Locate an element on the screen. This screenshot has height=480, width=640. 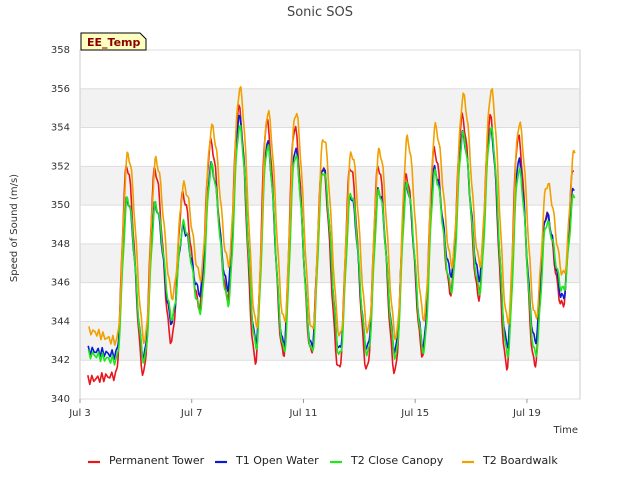
y-tick-label: 348 is located at coordinates (60, 244).